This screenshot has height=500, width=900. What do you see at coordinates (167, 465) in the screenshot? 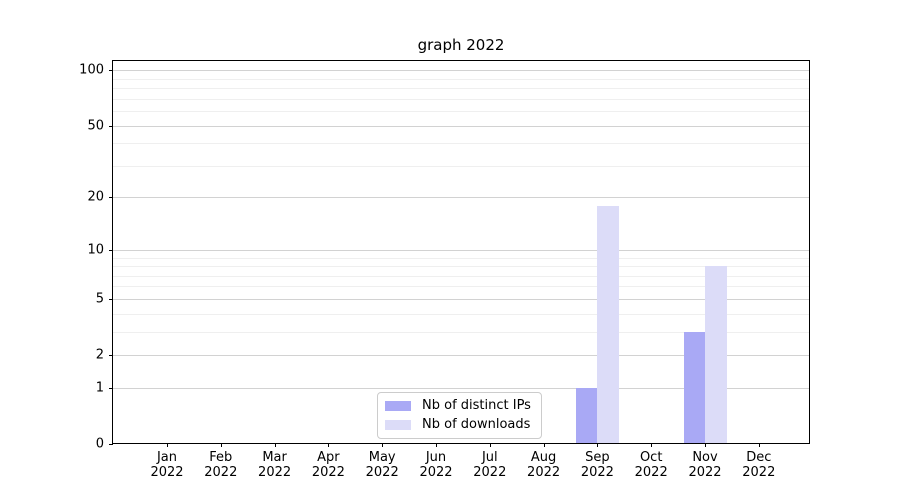
I see `x-tick-label: Jan 2022` at bounding box center [167, 465].